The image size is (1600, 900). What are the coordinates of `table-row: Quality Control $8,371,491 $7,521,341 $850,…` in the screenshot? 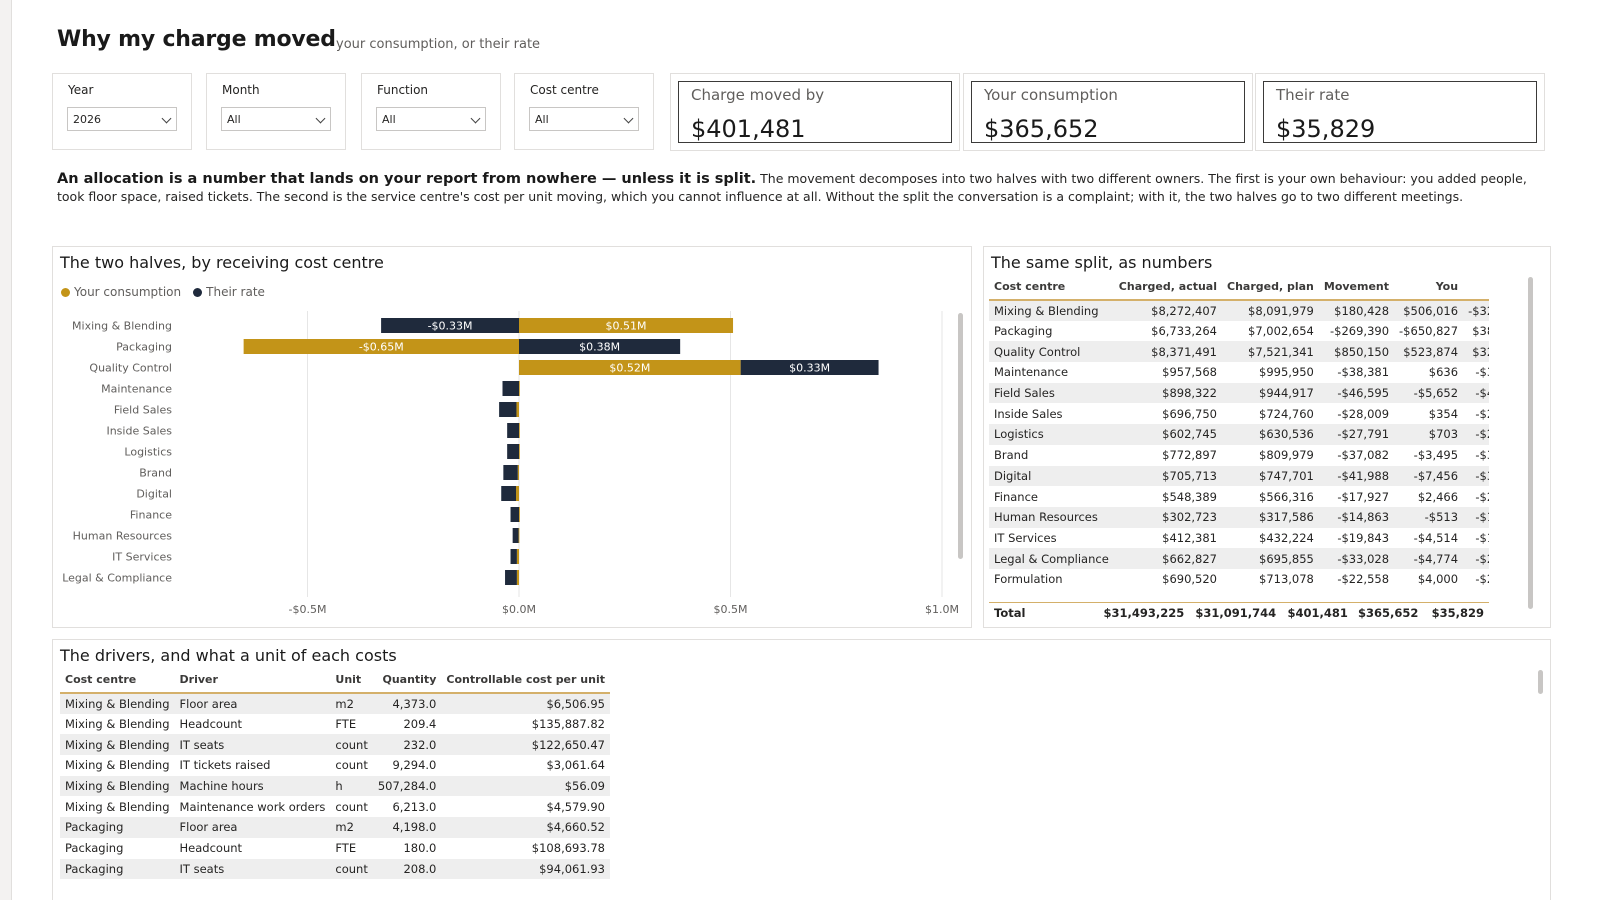 It's located at (1239, 352).